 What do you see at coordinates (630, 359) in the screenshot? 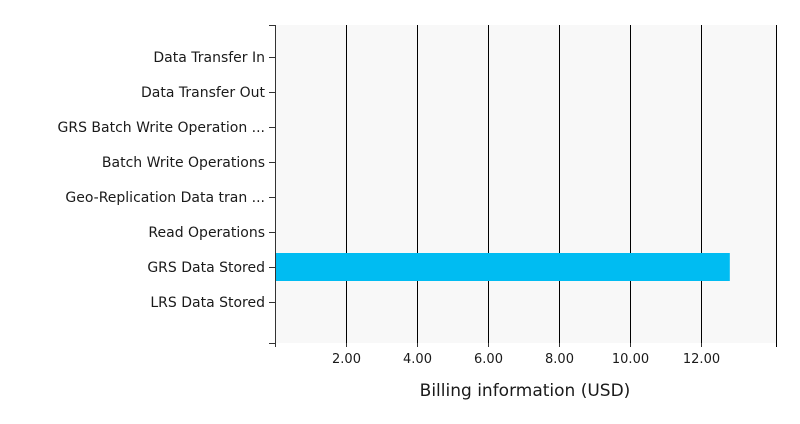
I see `x-tick-label-4: 10.00` at bounding box center [630, 359].